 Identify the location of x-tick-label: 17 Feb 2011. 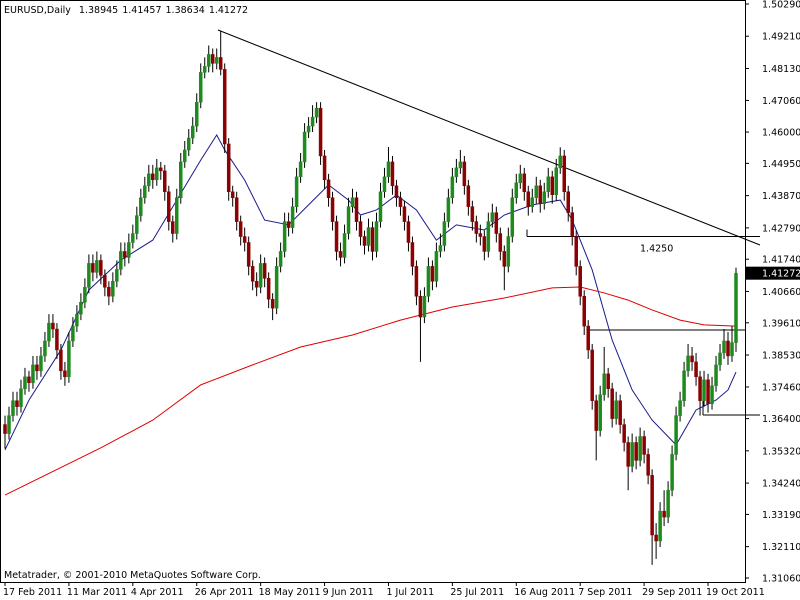
(32, 592).